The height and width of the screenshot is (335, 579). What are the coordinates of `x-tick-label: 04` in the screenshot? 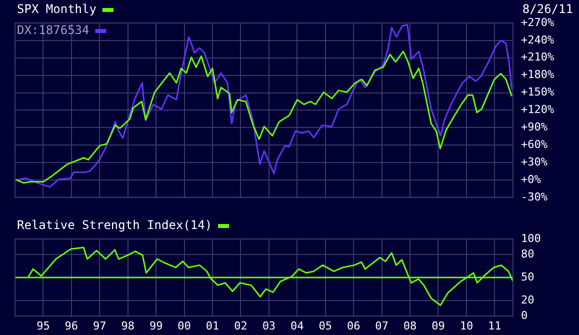 It's located at (297, 325).